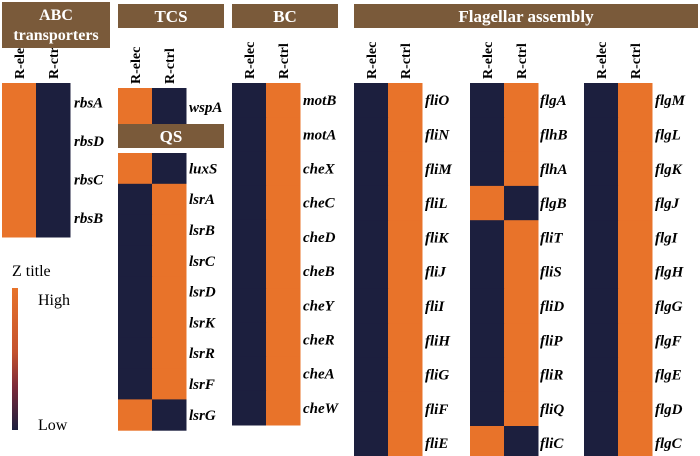  What do you see at coordinates (202, 354) in the screenshot?
I see `gene-label-lsrr: lsrR` at bounding box center [202, 354].